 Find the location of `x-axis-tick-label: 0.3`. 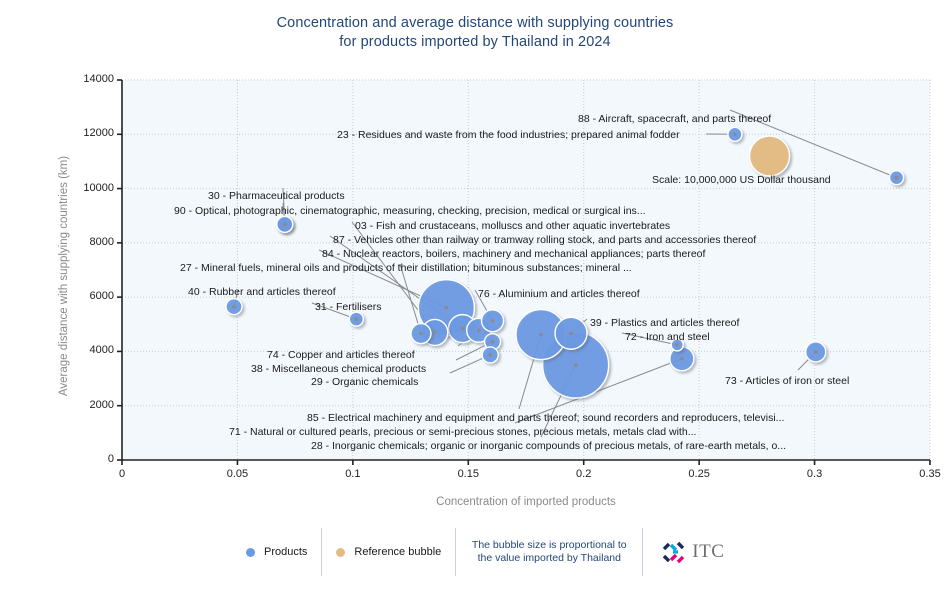

x-axis-tick-label: 0.3 is located at coordinates (814, 474).